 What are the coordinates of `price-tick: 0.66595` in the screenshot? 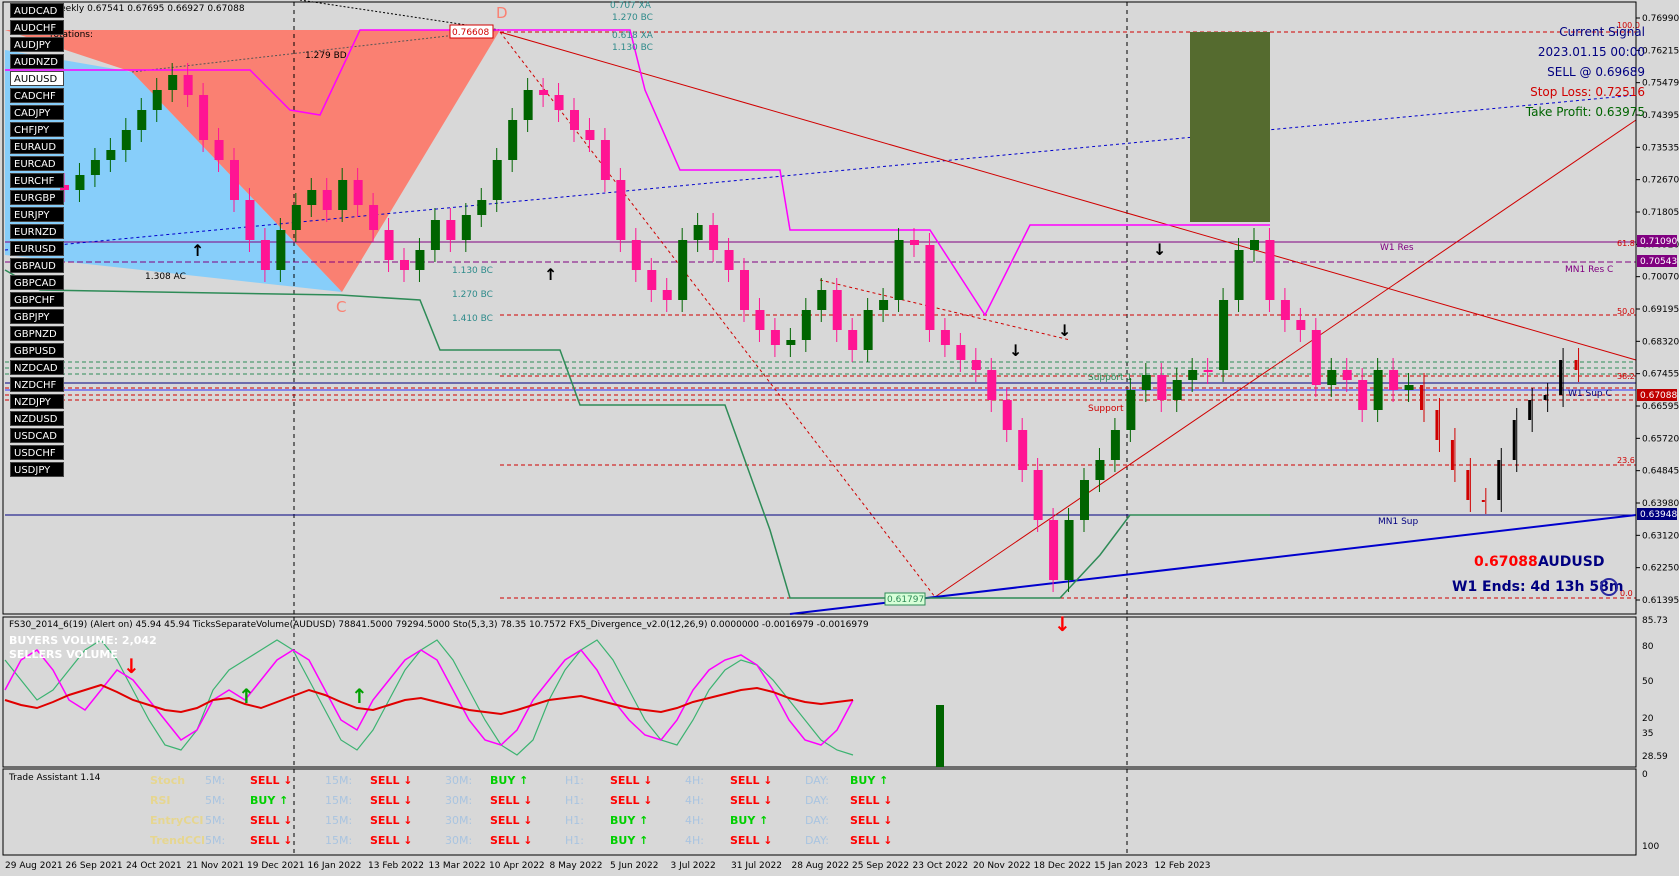 It's located at (1660, 407).